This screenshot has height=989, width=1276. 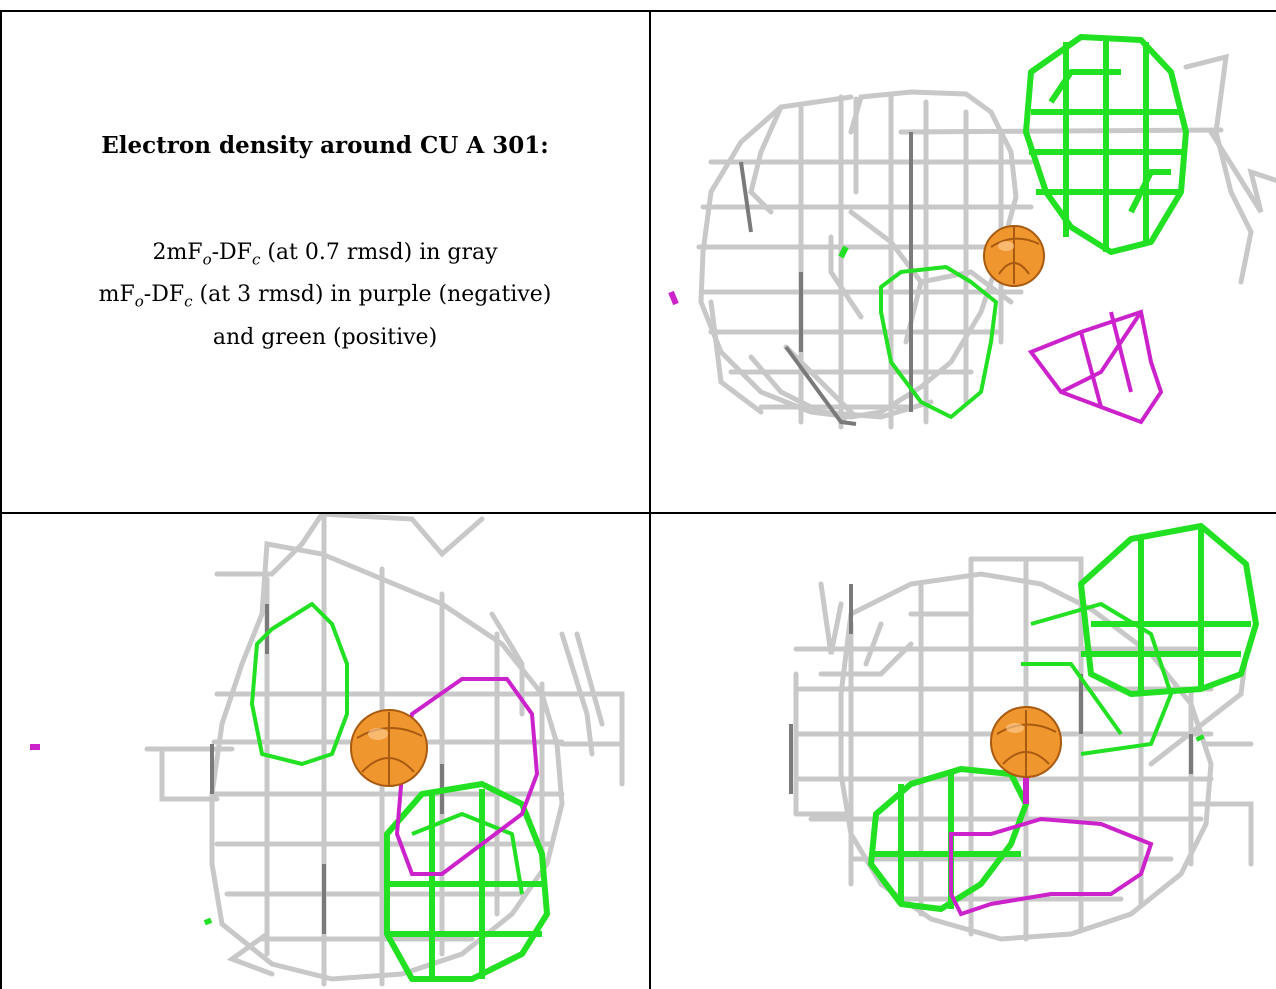 I want to click on gray-mesh-dark, so click(x=826, y=278).